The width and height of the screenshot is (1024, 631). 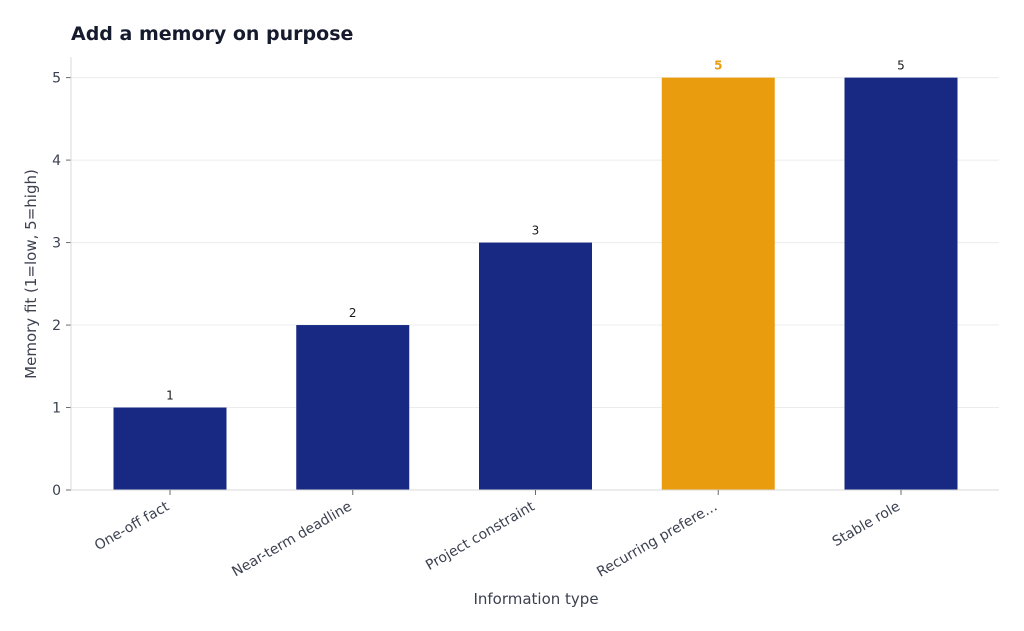 What do you see at coordinates (212, 34) in the screenshot?
I see `chart-title: Add a memory on purpose` at bounding box center [212, 34].